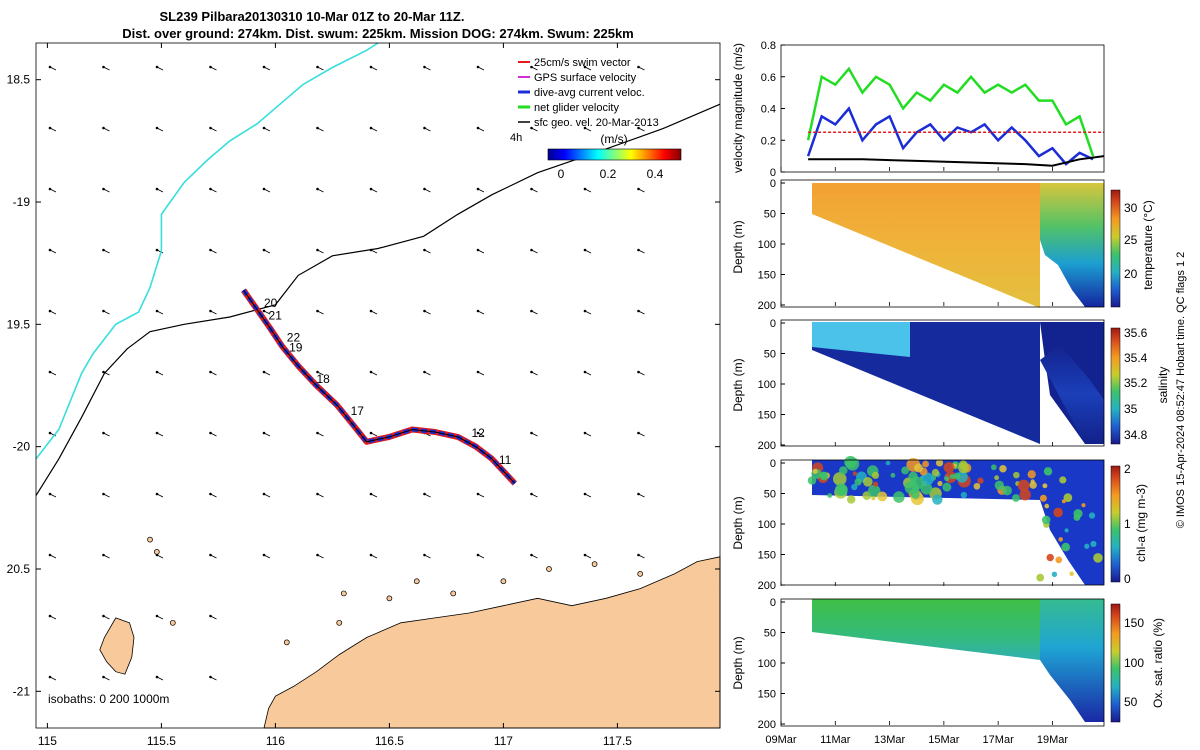 The width and height of the screenshot is (1200, 750). I want to click on salinity-low-layer, so click(958, 383).